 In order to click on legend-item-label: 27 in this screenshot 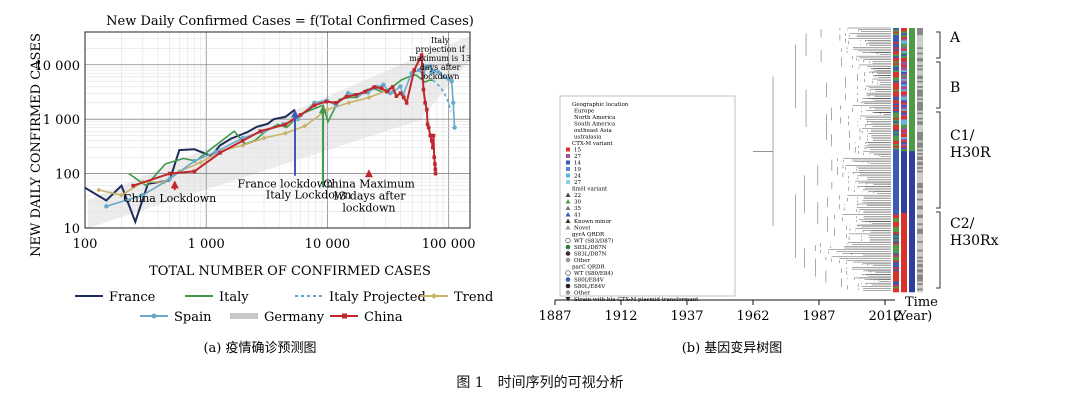, I will do `click(577, 157)`.